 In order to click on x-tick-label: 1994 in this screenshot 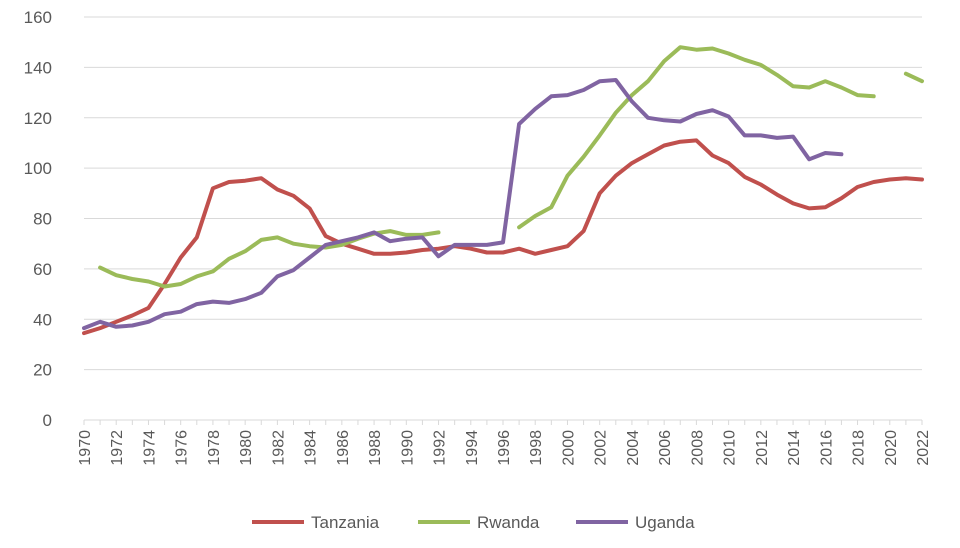, I will do `click(472, 448)`.